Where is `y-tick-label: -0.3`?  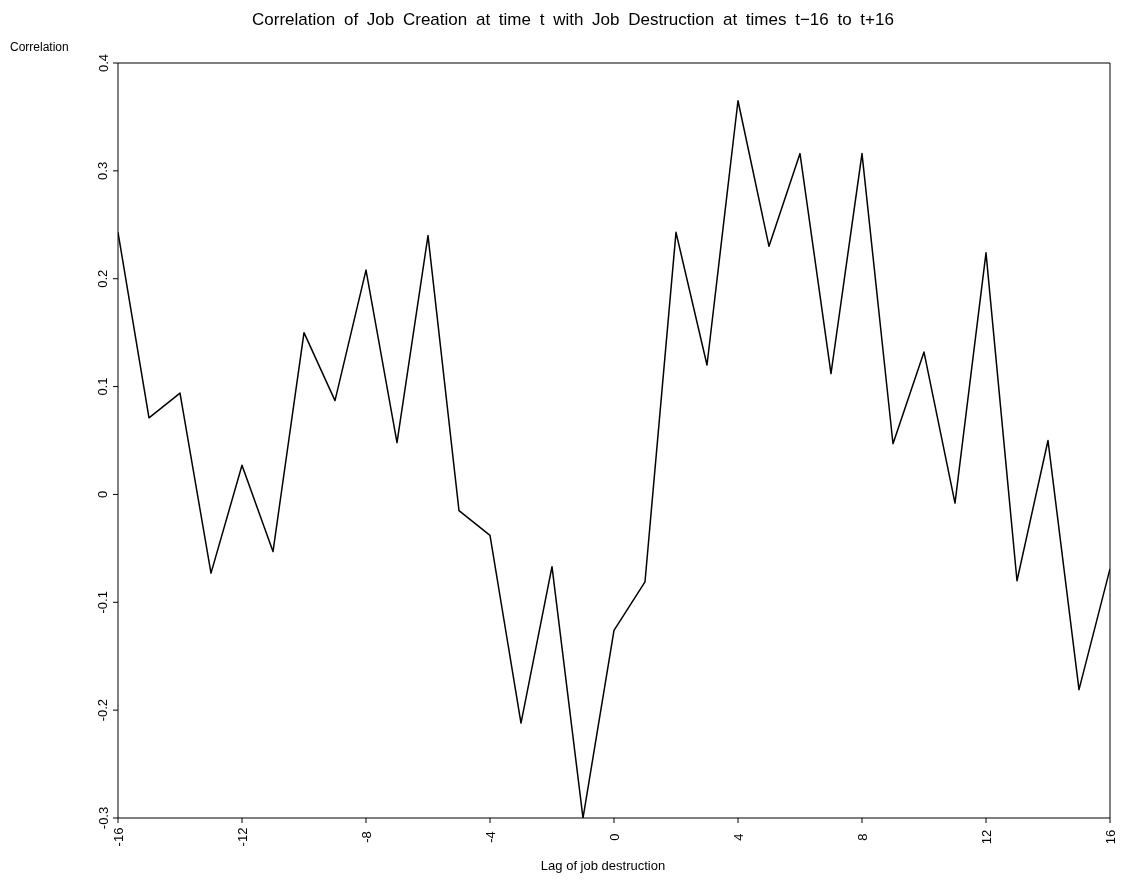
y-tick-label: -0.3 is located at coordinates (103, 818).